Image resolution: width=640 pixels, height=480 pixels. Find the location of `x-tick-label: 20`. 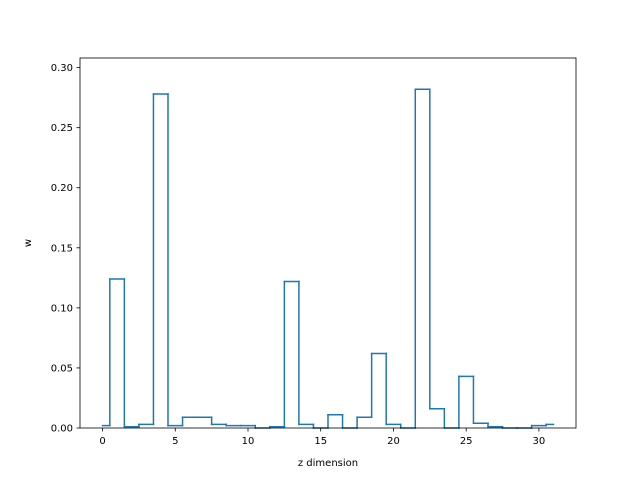

x-tick-label: 20 is located at coordinates (393, 441).